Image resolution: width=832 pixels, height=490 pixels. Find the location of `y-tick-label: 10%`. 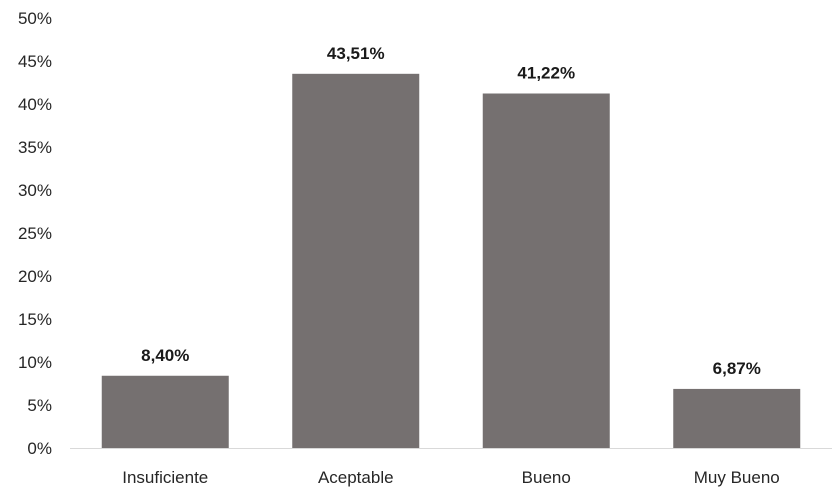

y-tick-label: 10% is located at coordinates (35, 362).